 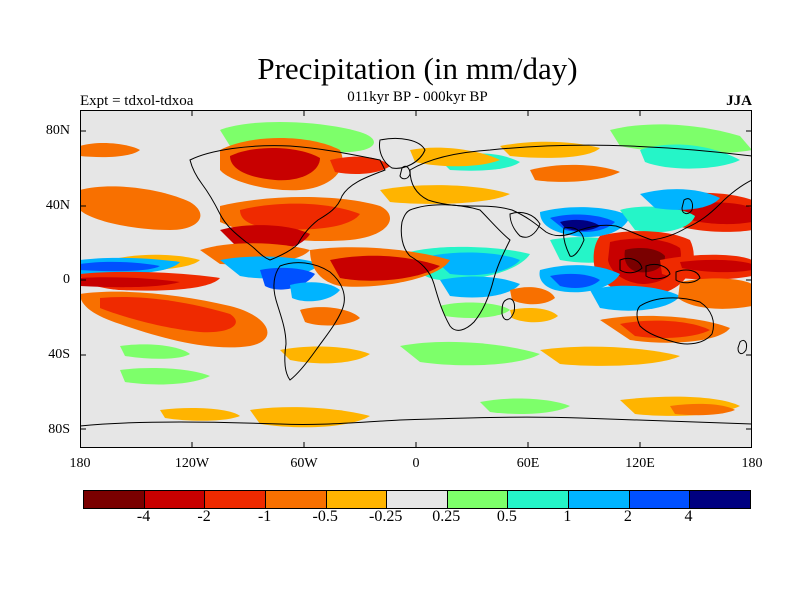 I want to click on lon-label-120e: 120E, so click(x=640, y=463).